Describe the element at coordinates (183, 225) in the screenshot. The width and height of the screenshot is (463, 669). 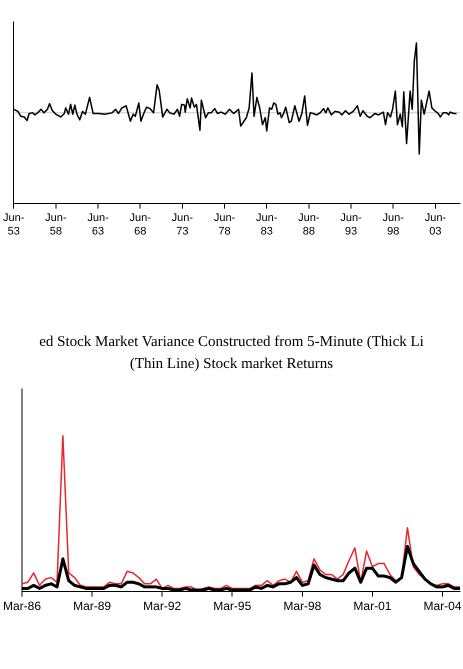
I see `x-tick-label: Jun-73` at that location.